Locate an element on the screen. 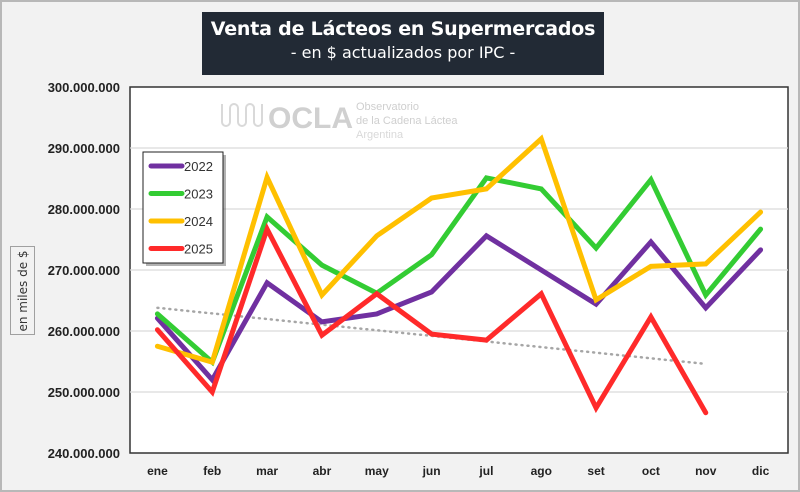  watermark-brand: OCLA is located at coordinates (310, 118).